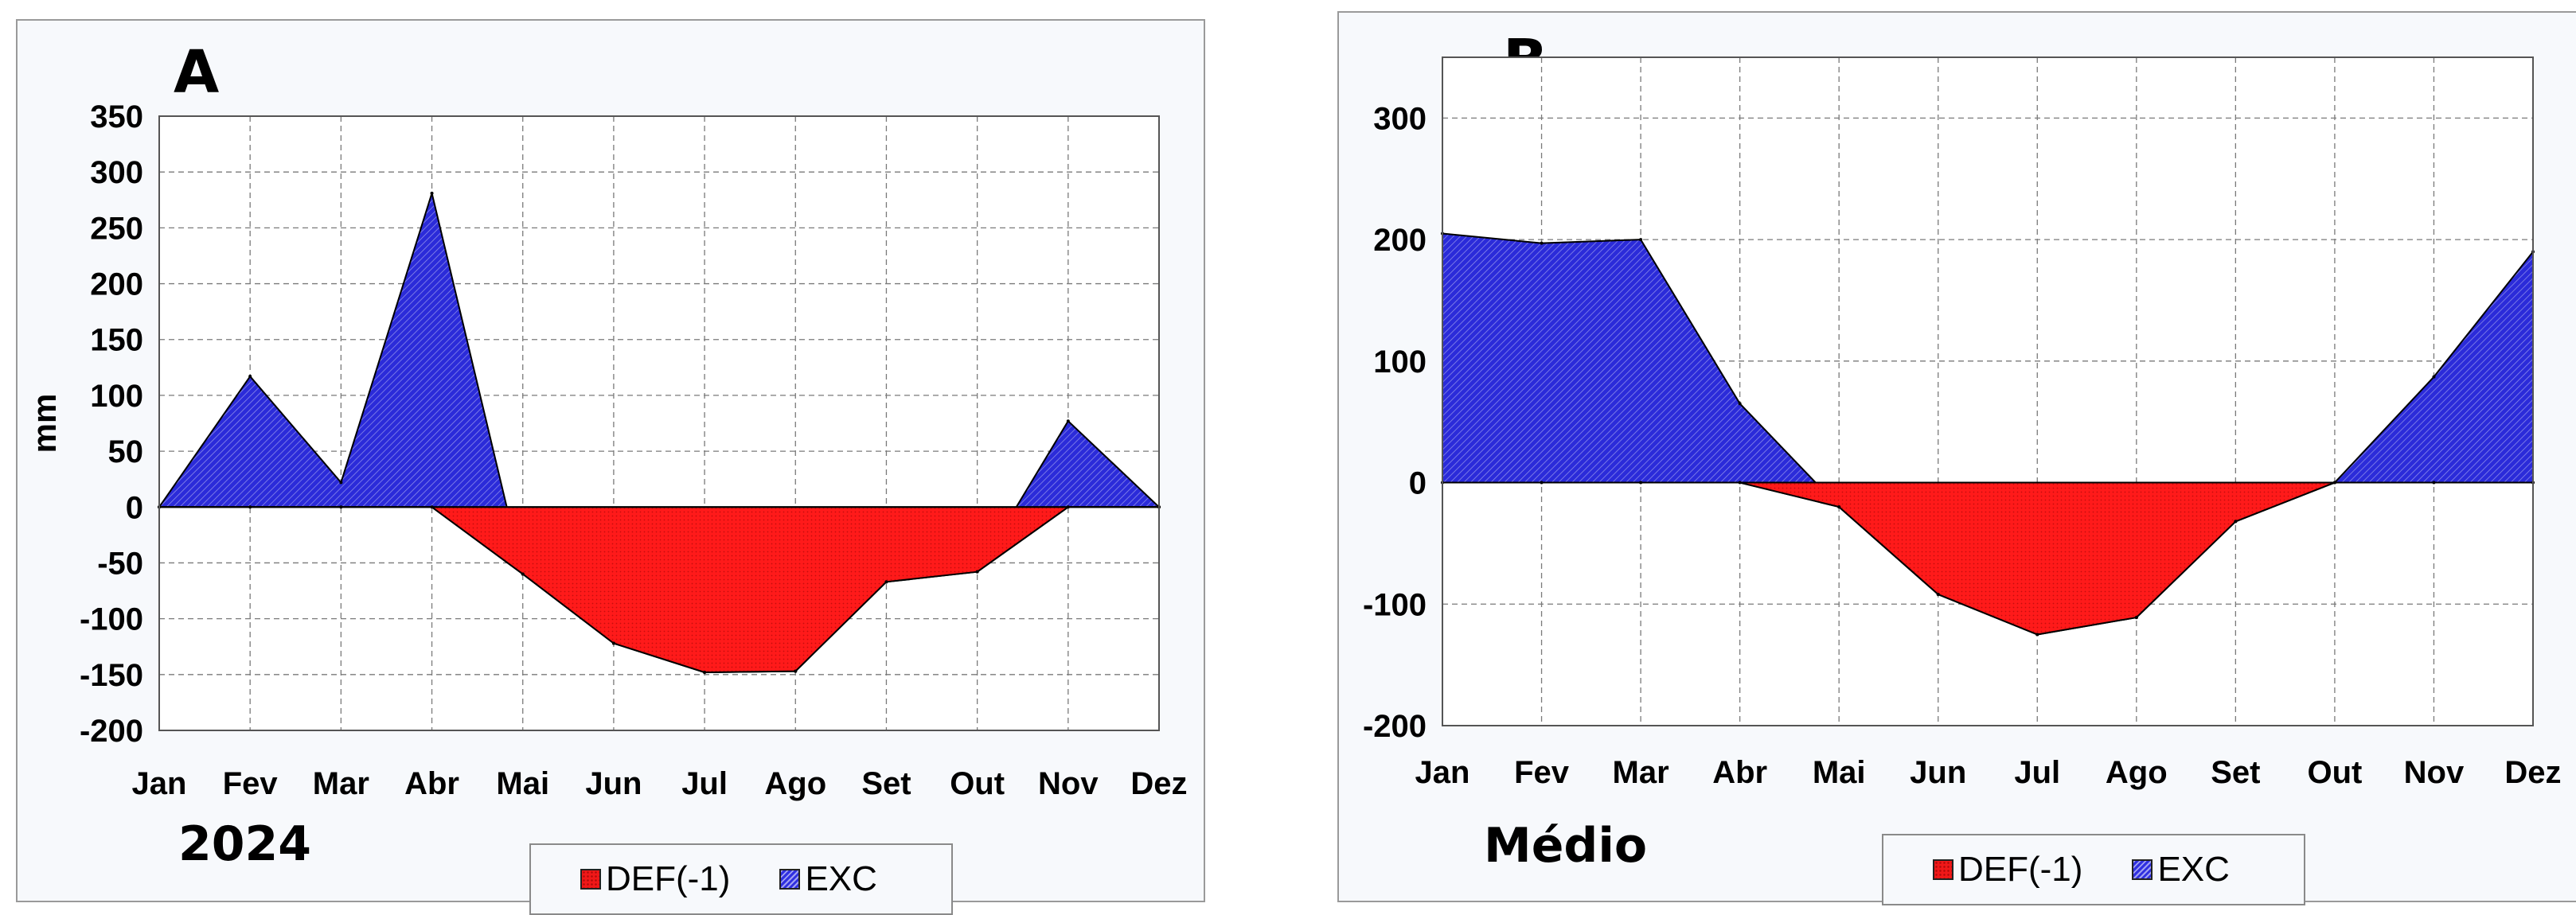  What do you see at coordinates (741, 879) in the screenshot?
I see `chart-a-legend: DEF(-1) EXC` at bounding box center [741, 879].